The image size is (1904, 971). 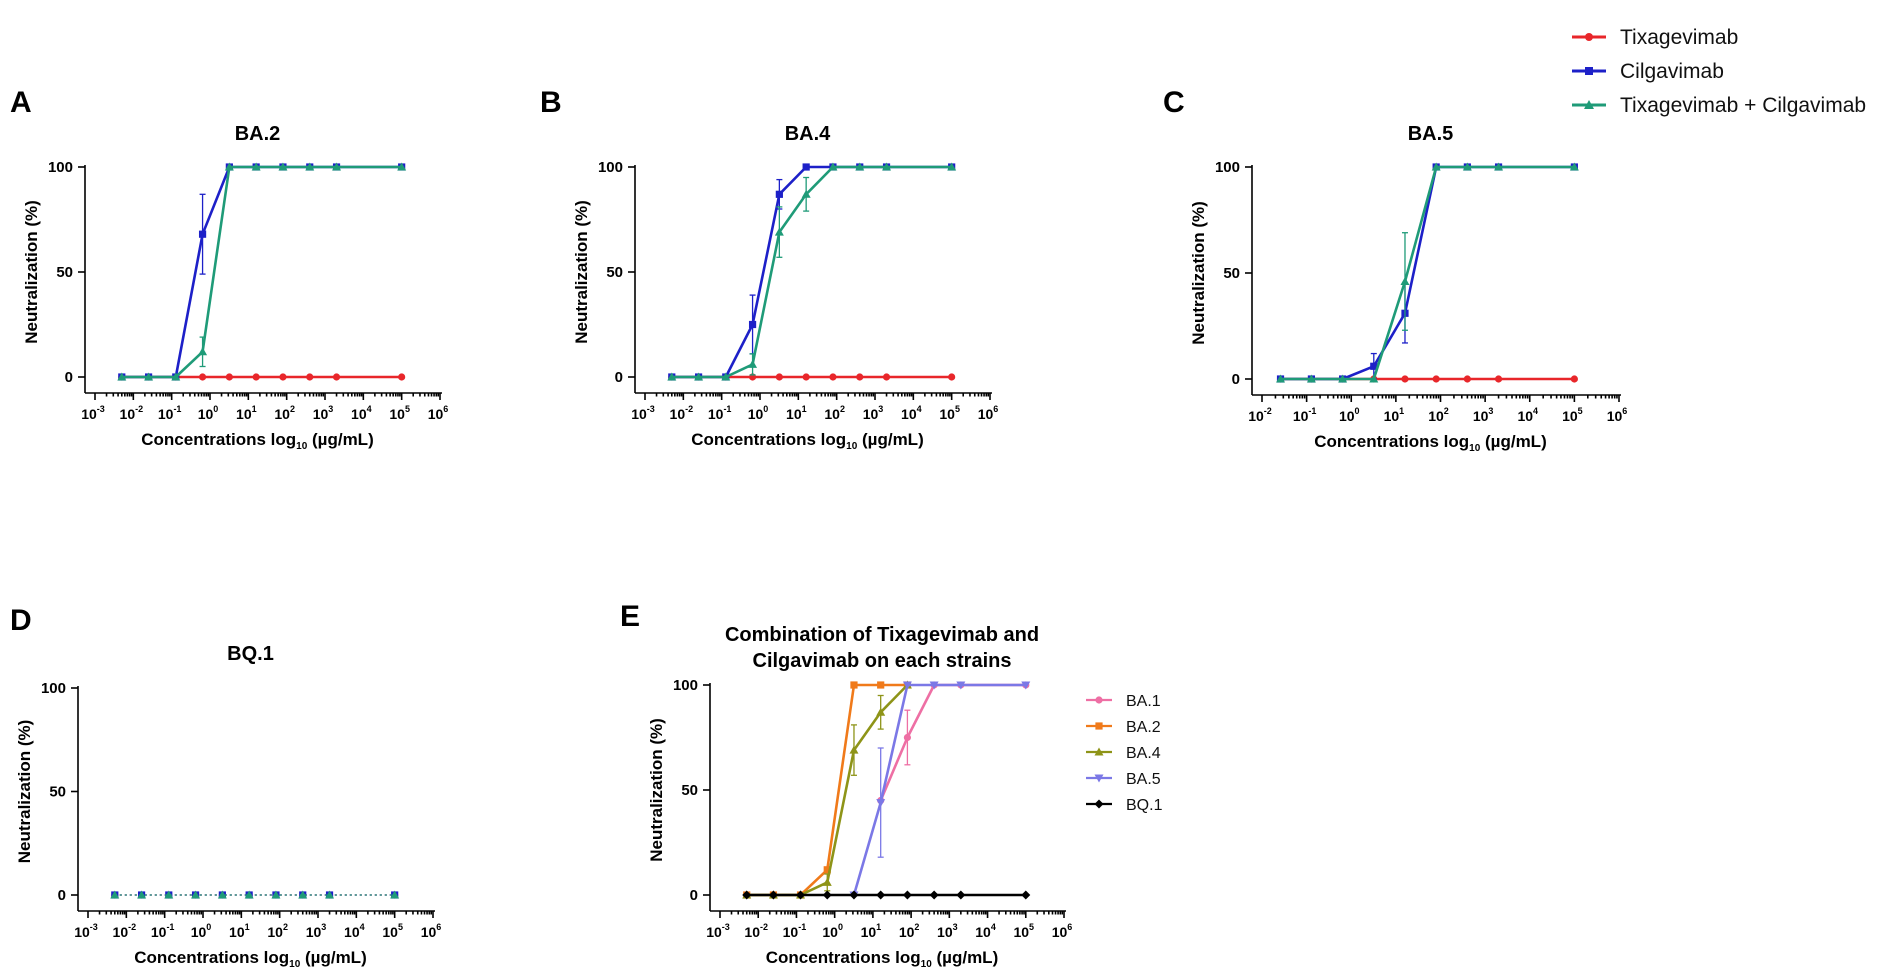 I want to click on legend-marker, so click(x=1099, y=726).